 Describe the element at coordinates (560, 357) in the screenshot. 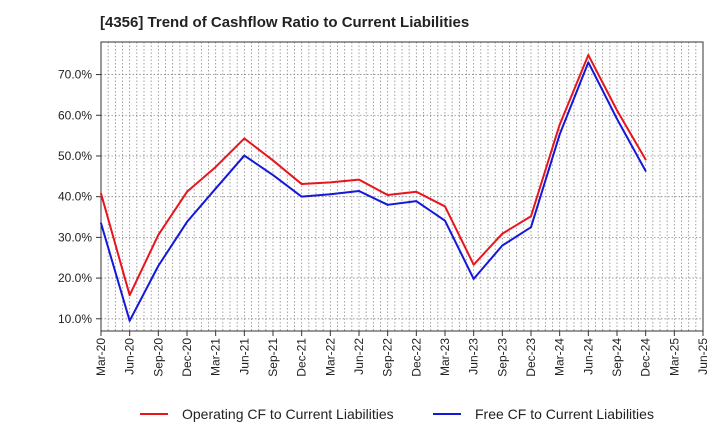

I see `x-tick-label: Mar-24` at that location.